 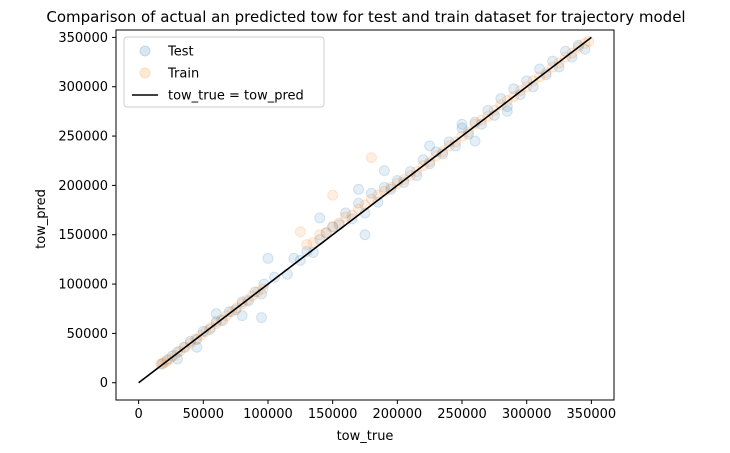 I want to click on legend-label: Train, so click(x=183, y=74).